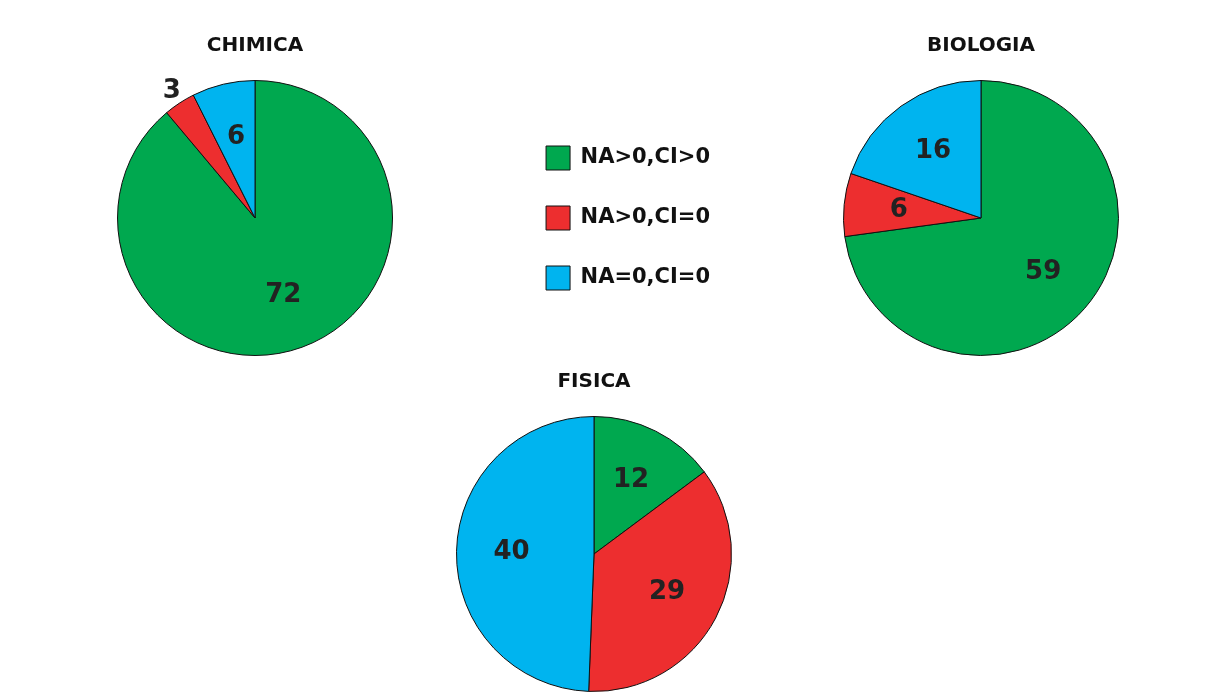 The image size is (1208, 697). What do you see at coordinates (594, 380) in the screenshot?
I see `chart-title: FISICA` at bounding box center [594, 380].